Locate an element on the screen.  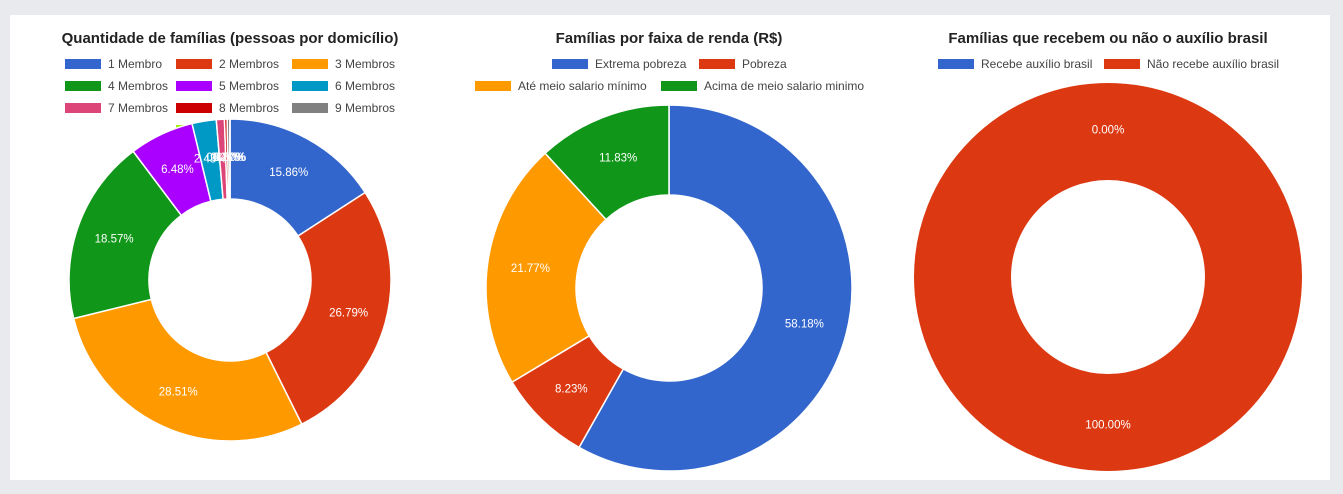
chart-3-legend-label: Não recebe auxílio brasil is located at coordinates (1213, 64).